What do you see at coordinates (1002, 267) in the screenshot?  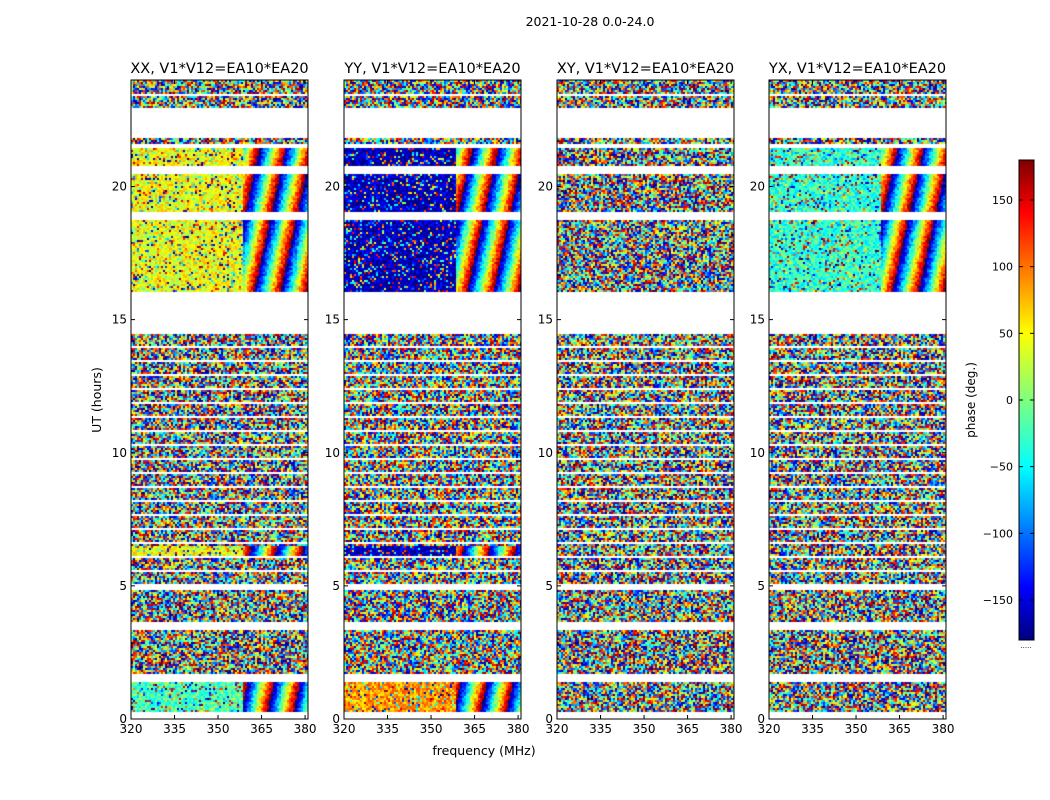 I see `colorbar-tick-label: 100` at bounding box center [1002, 267].